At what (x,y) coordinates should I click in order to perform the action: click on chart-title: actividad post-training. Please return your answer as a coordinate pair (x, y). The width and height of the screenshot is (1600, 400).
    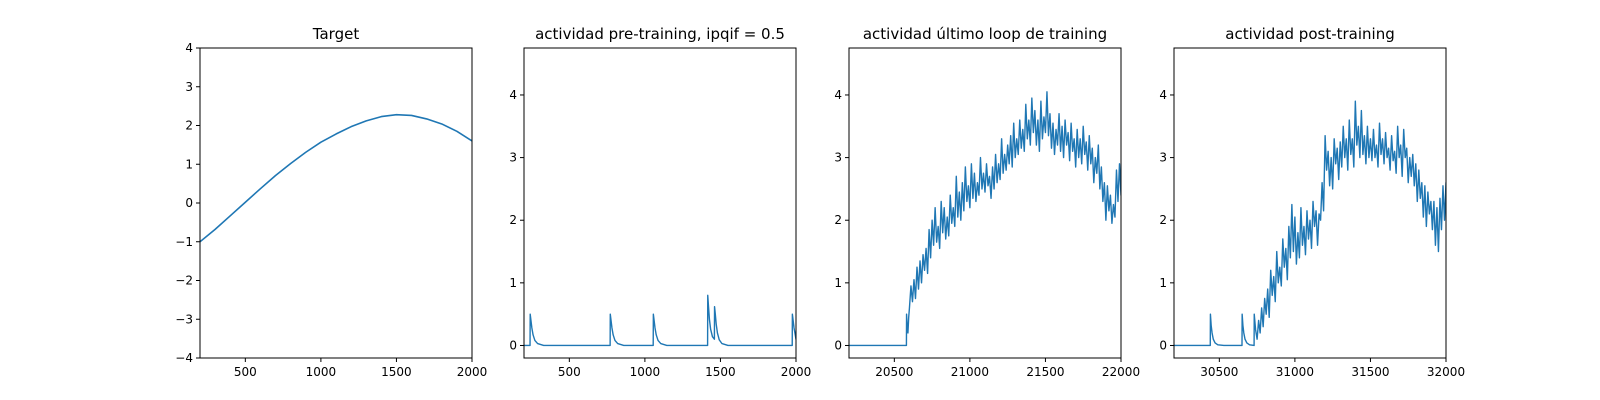
    Looking at the image, I should click on (1309, 34).